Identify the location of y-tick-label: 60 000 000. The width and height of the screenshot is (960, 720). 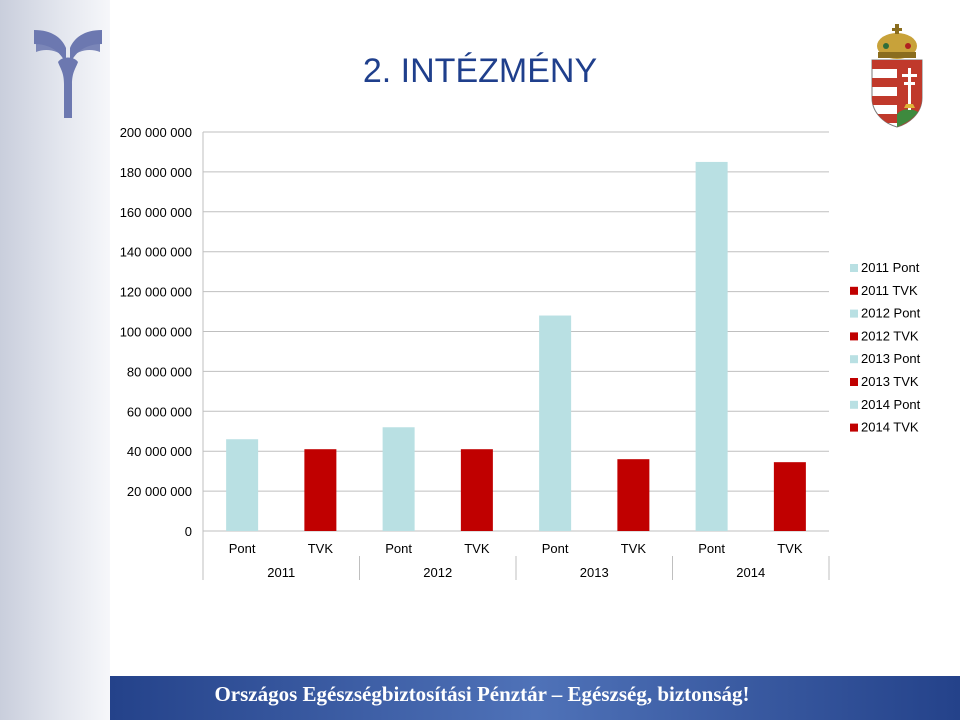
(159, 411).